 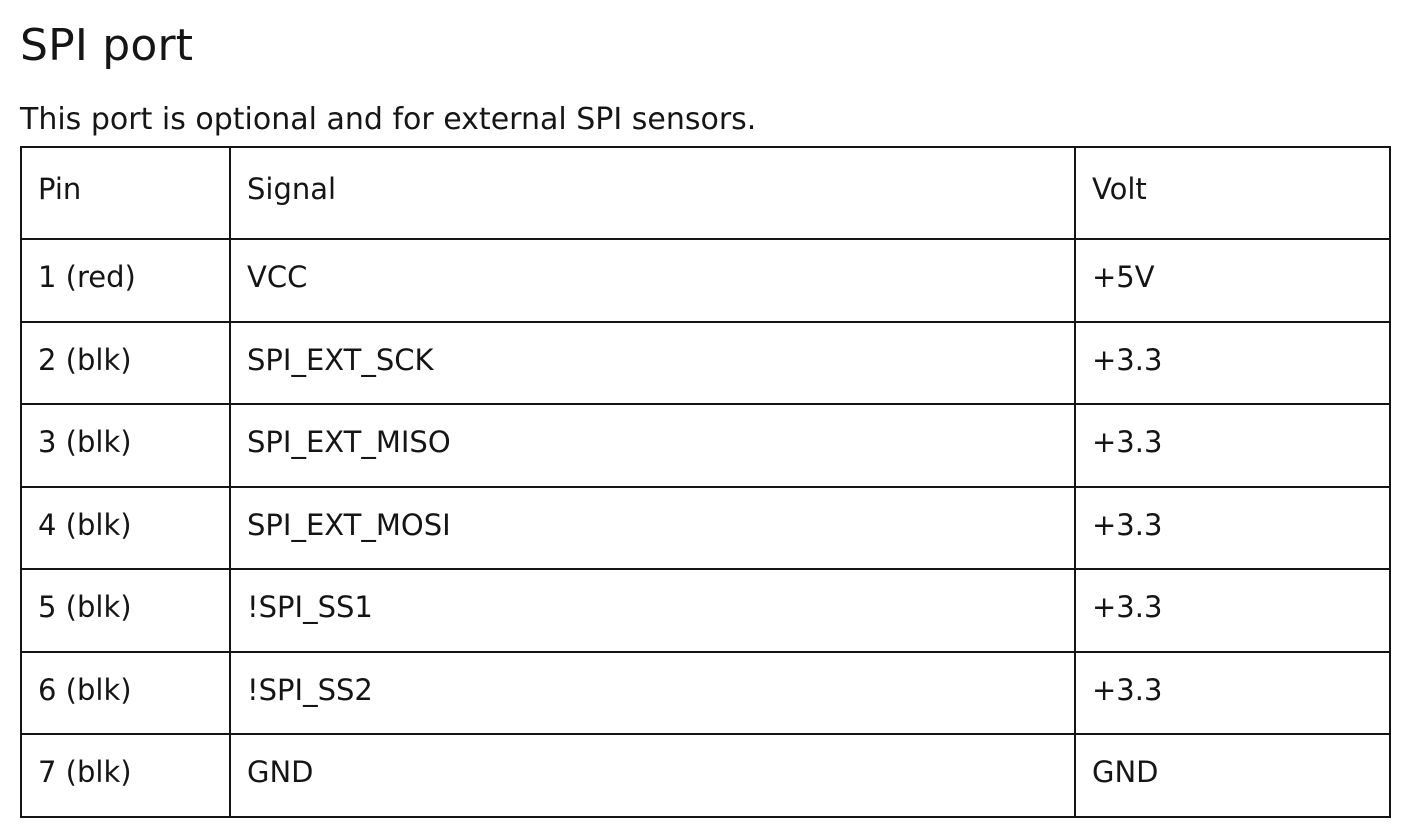 I want to click on table-row: 1 (red) VCC +5V, so click(x=705, y=280).